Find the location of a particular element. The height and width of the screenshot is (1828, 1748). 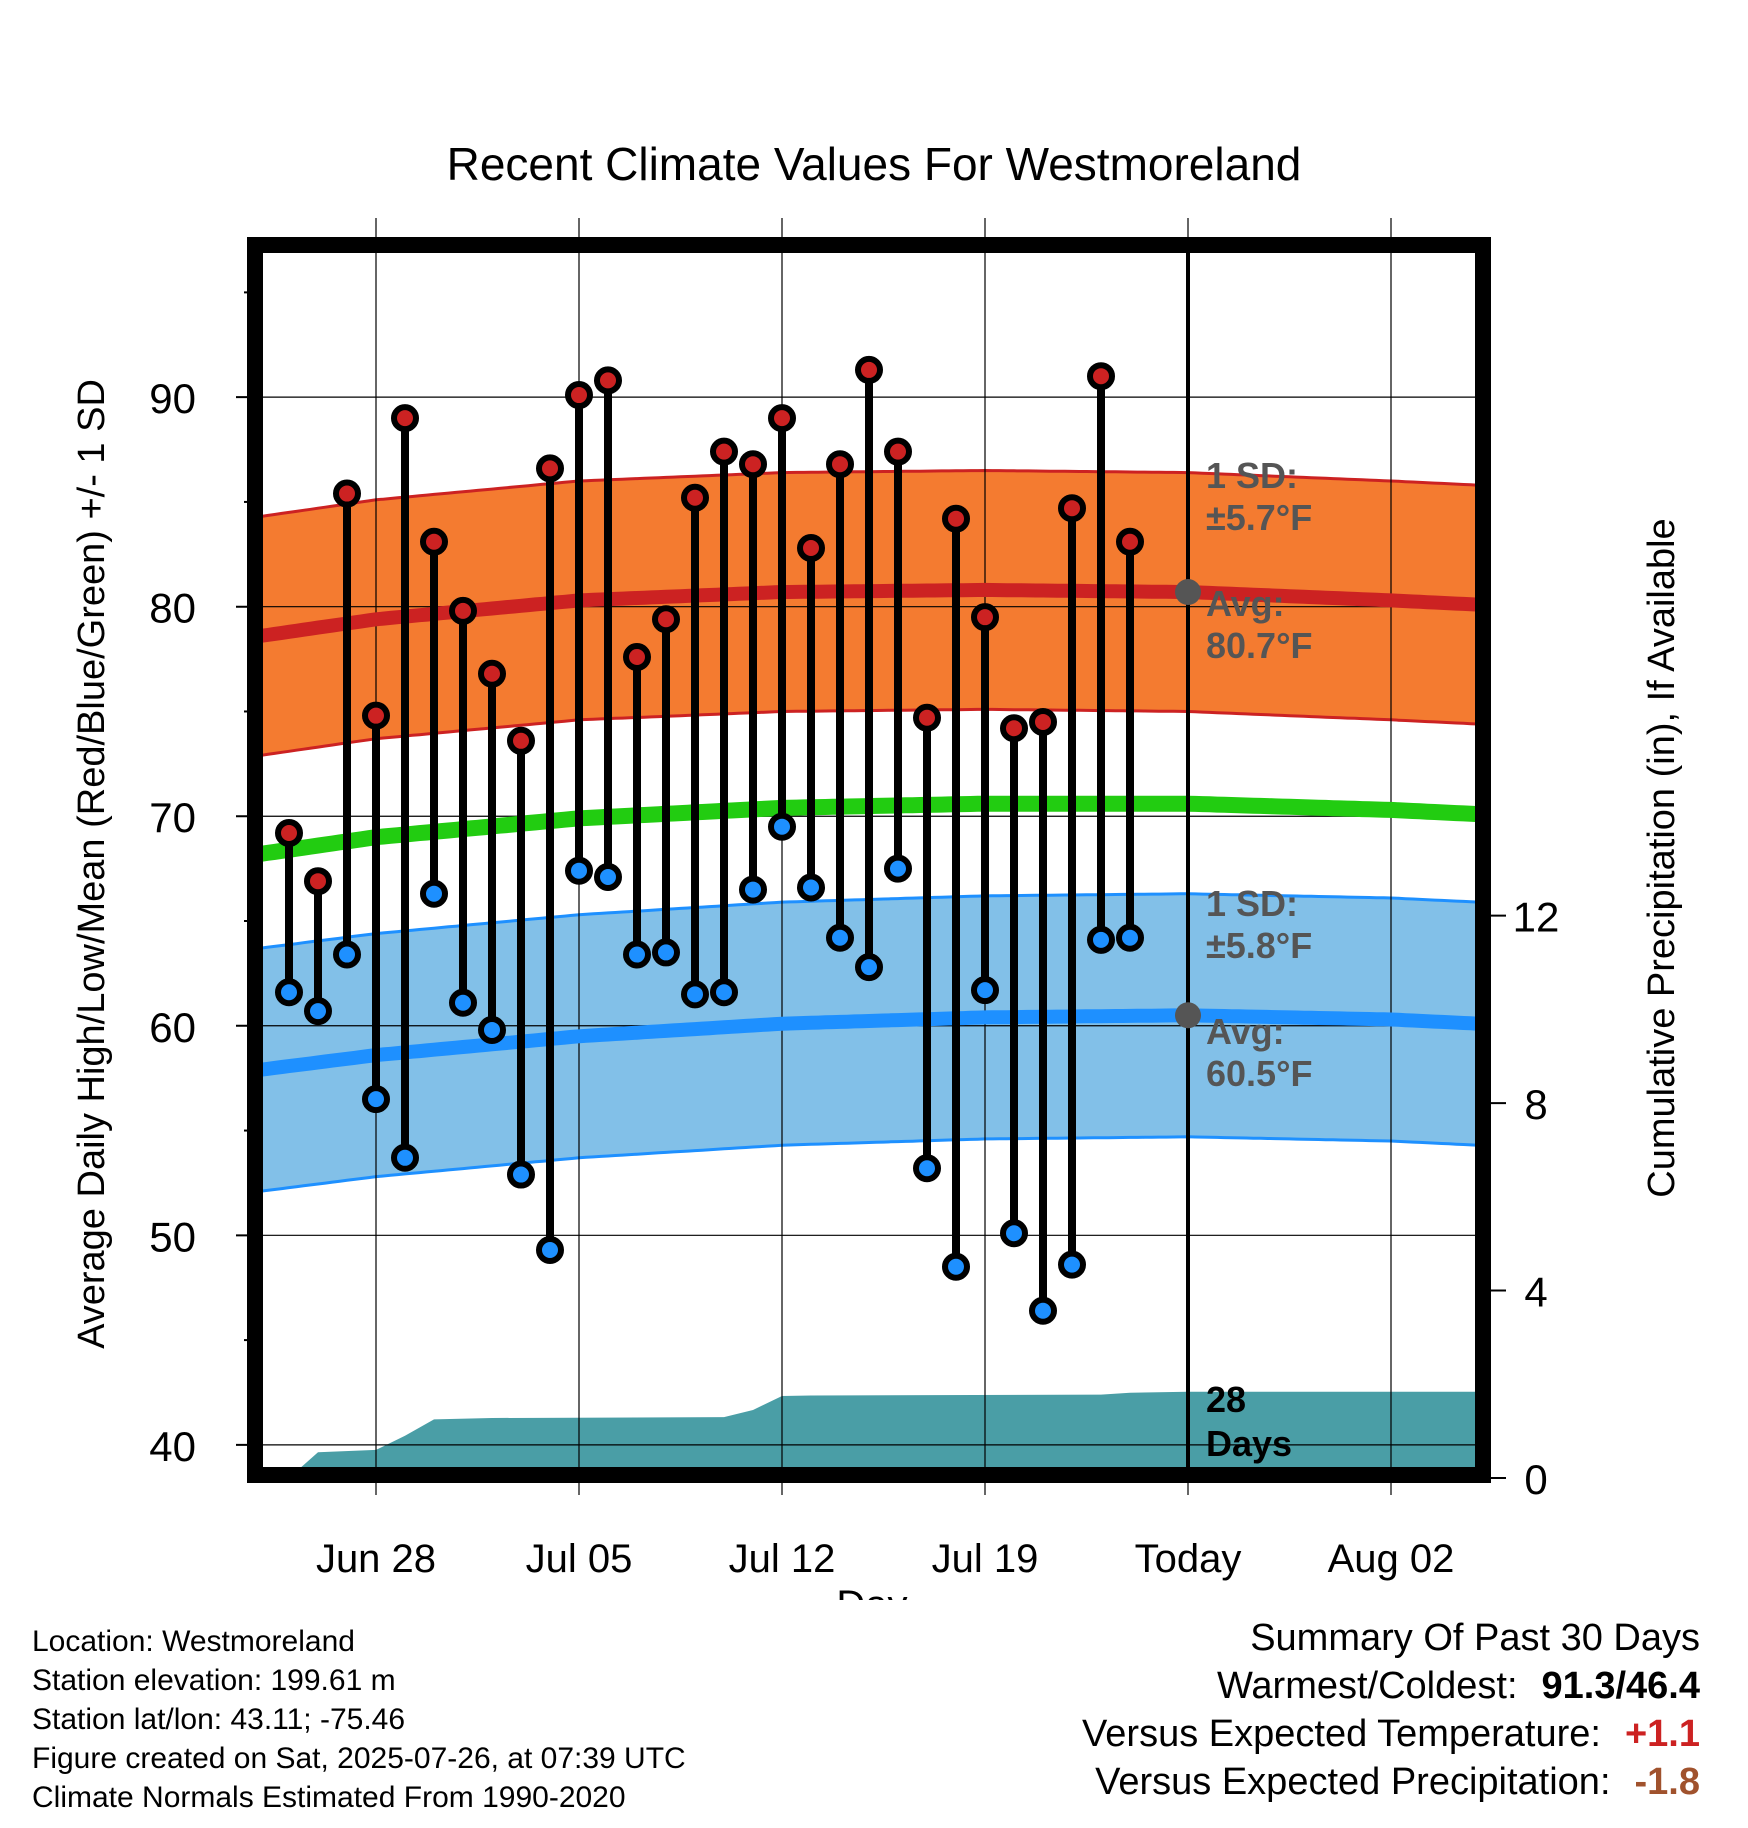

x-axis-label: Day is located at coordinates (871, 1591).